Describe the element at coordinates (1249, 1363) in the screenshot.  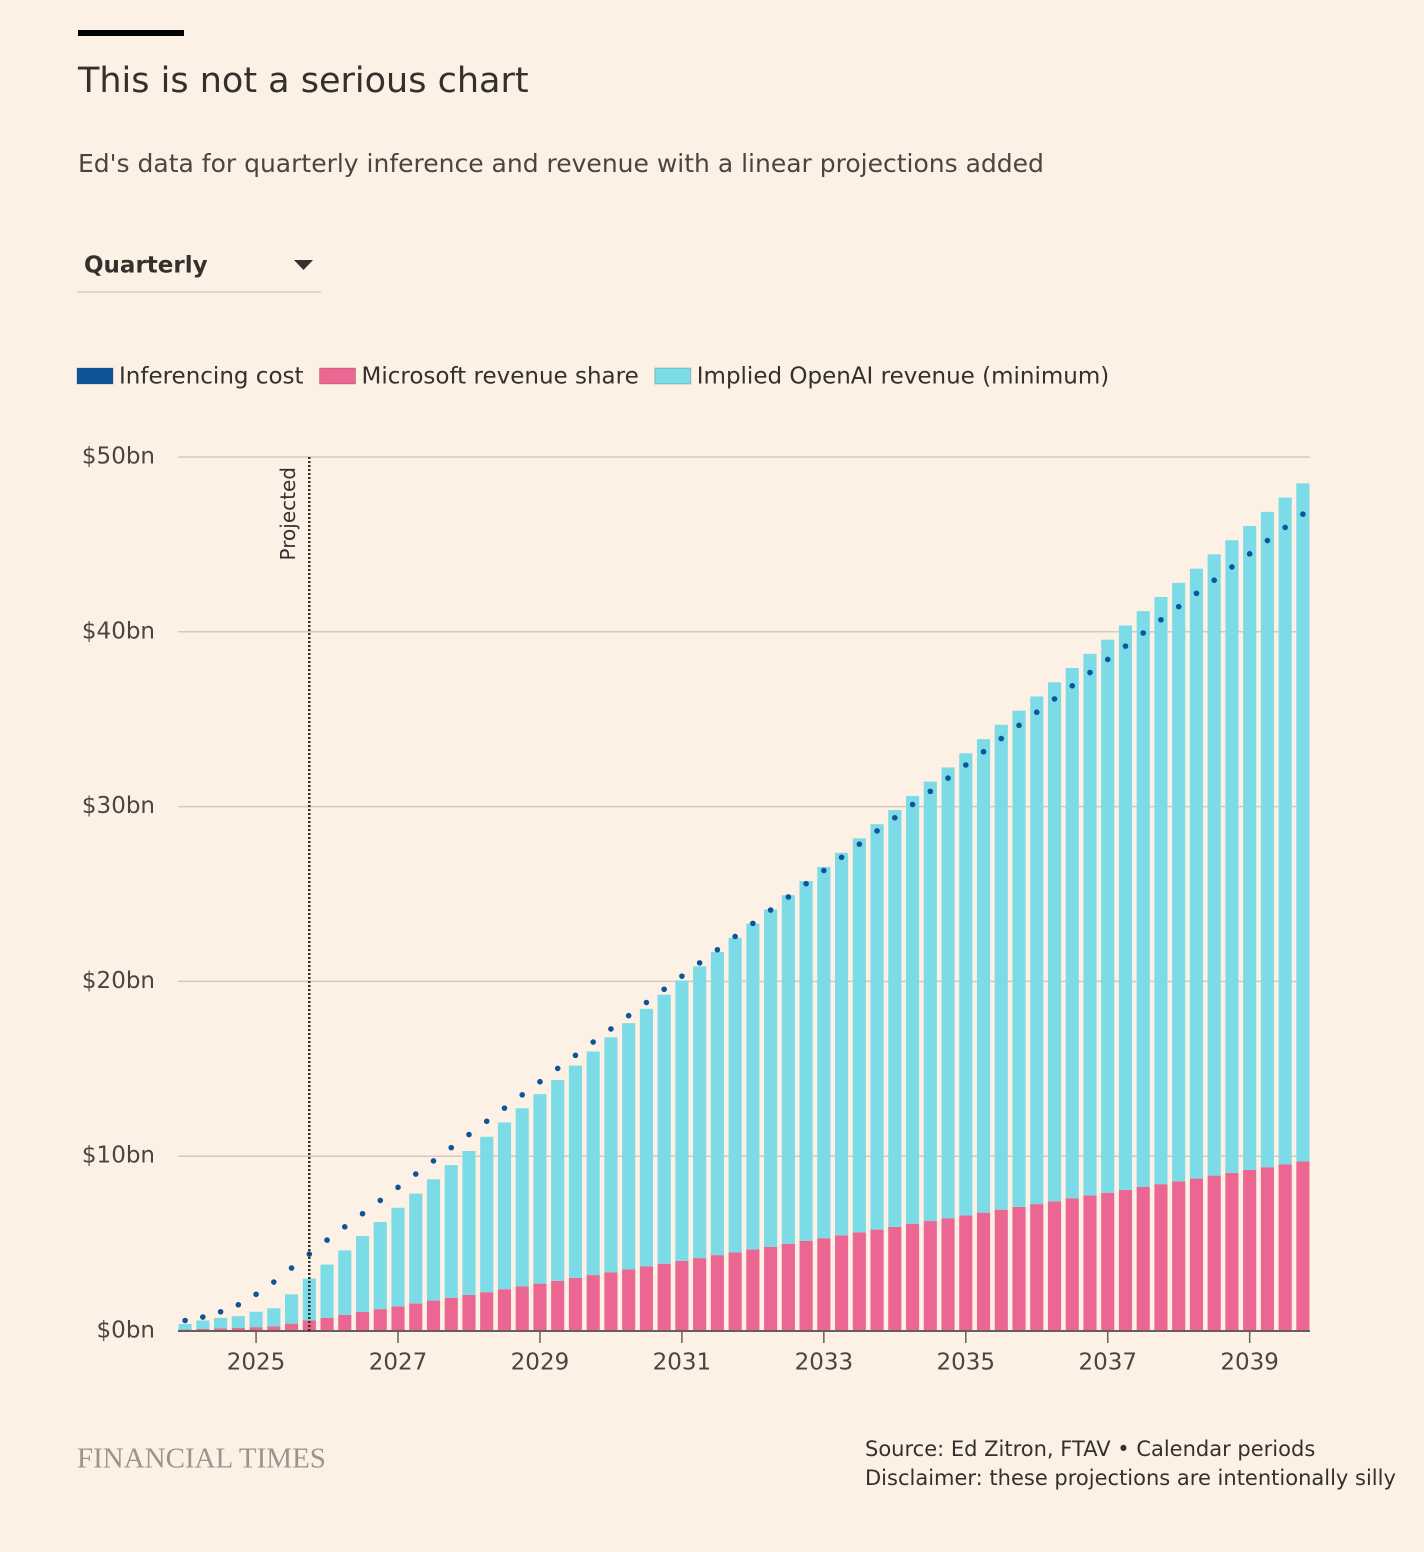
I see `x-tick-label: 2039` at that location.